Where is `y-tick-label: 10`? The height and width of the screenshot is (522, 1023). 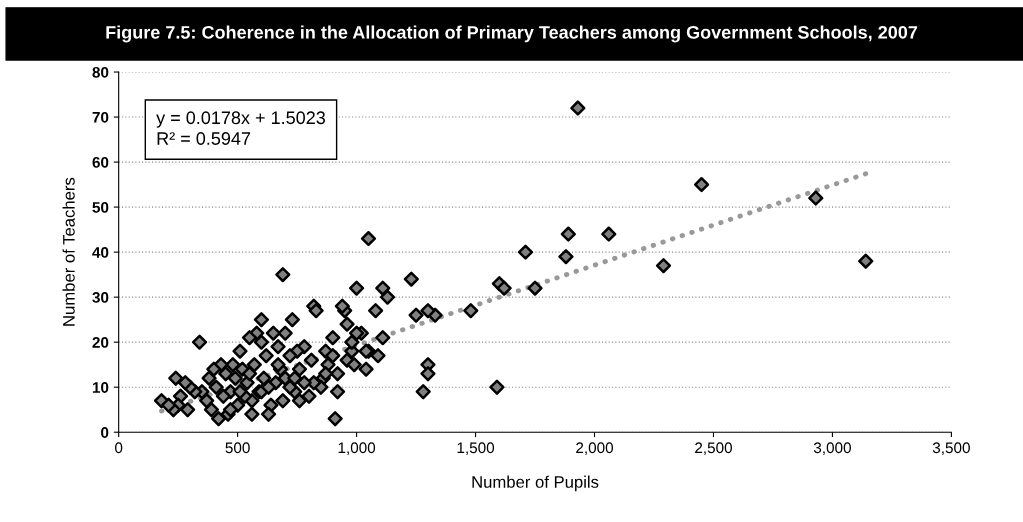
y-tick-label: 10 is located at coordinates (100, 387).